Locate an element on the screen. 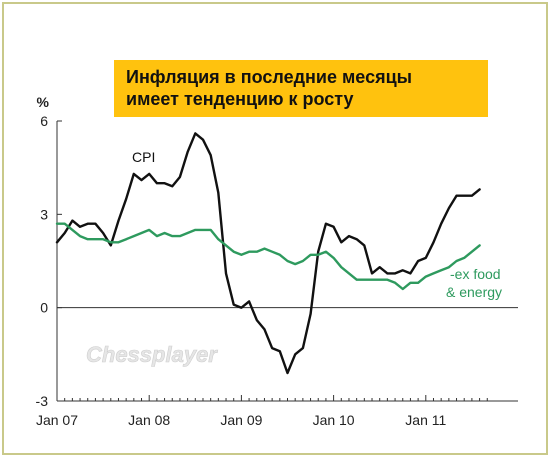  y-tick-label: 0 is located at coordinates (44, 308).